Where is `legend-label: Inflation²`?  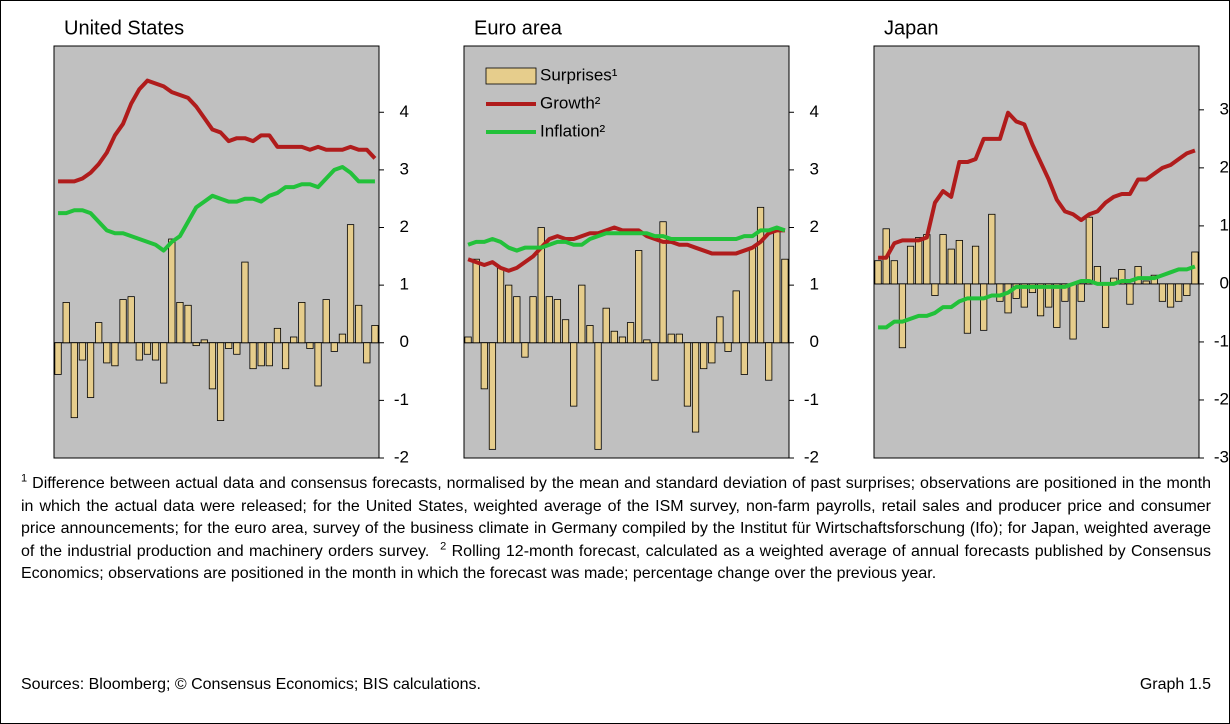 legend-label: Inflation² is located at coordinates (573, 130).